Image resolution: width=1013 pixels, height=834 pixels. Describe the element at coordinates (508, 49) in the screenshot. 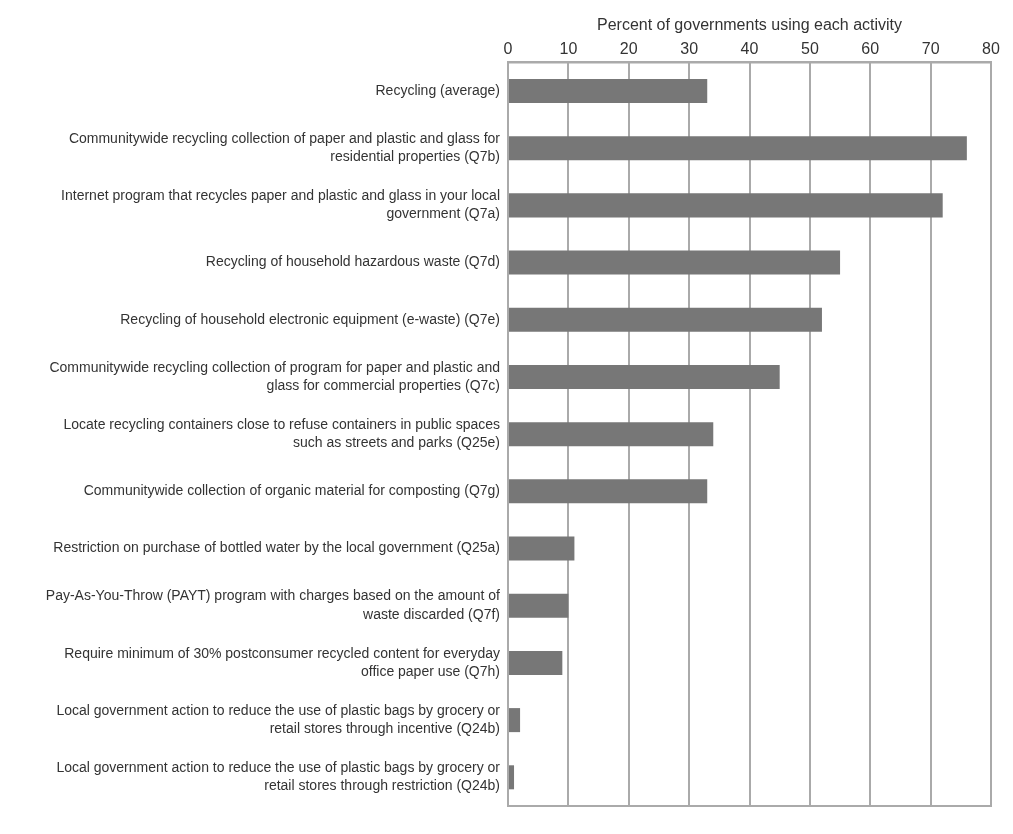

I see `x-tick-label: 0` at that location.